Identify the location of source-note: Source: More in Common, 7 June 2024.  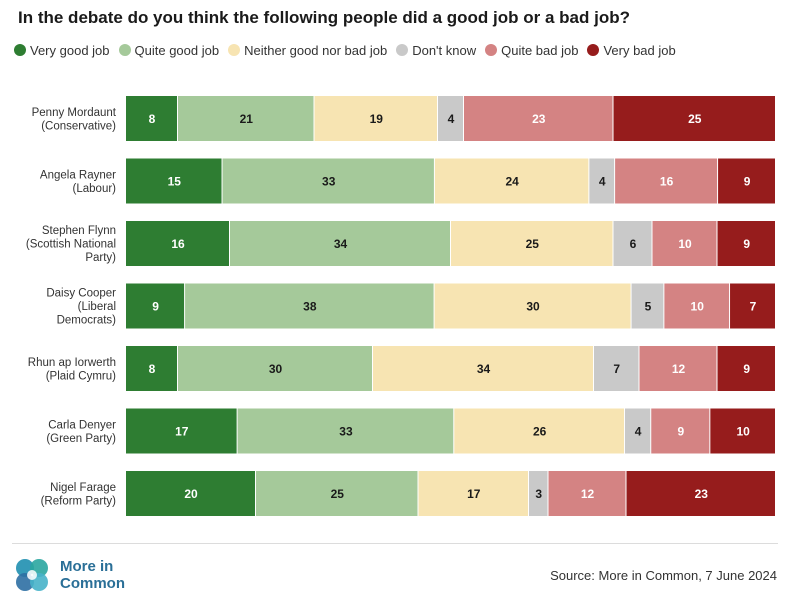
(663, 575).